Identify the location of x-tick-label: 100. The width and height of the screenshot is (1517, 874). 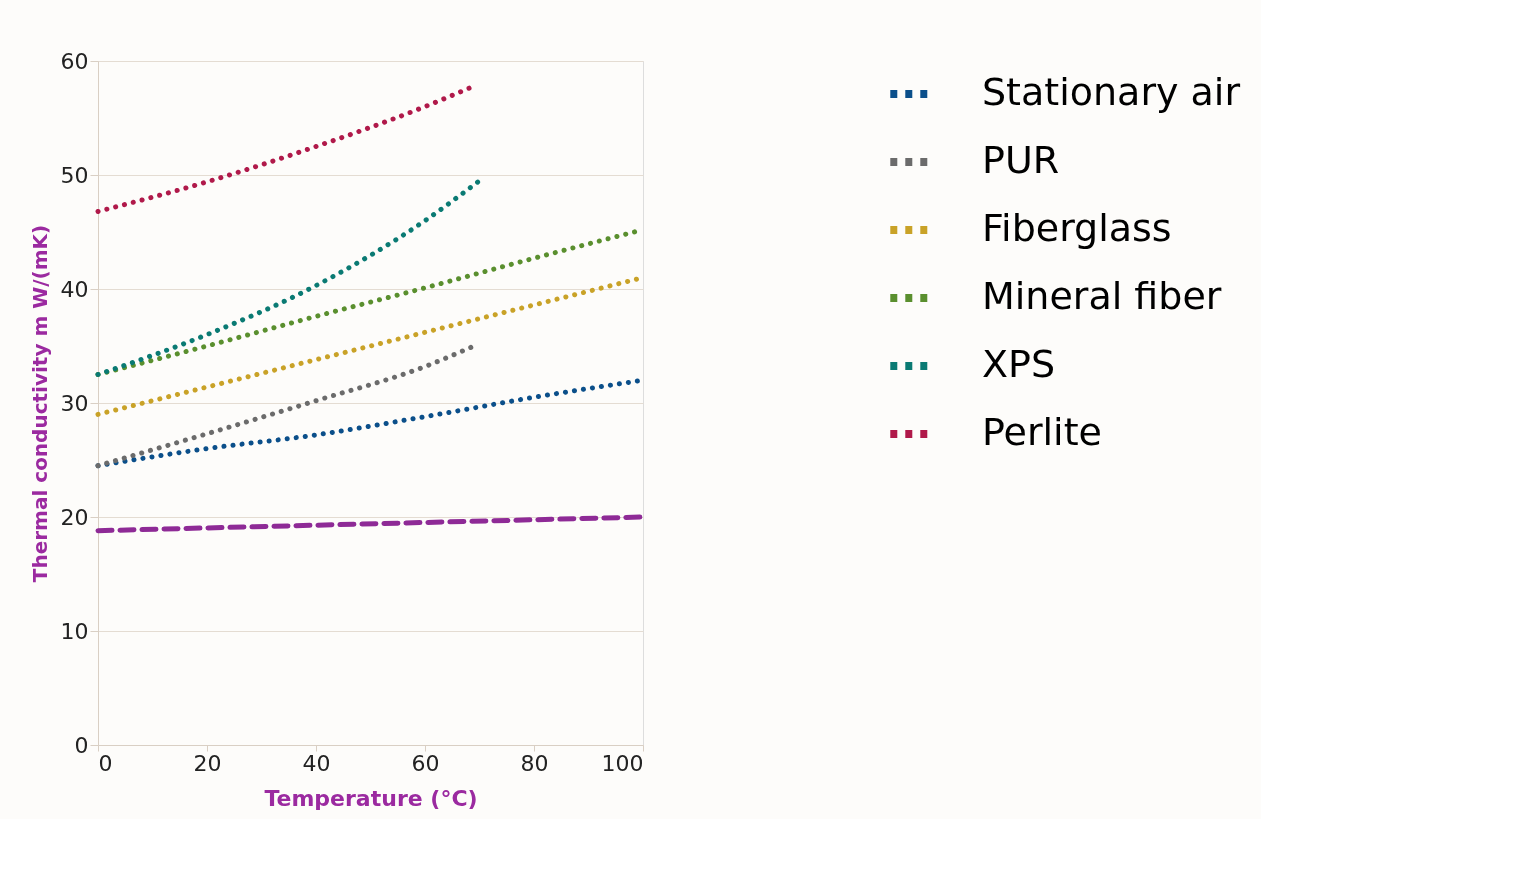
(622, 763).